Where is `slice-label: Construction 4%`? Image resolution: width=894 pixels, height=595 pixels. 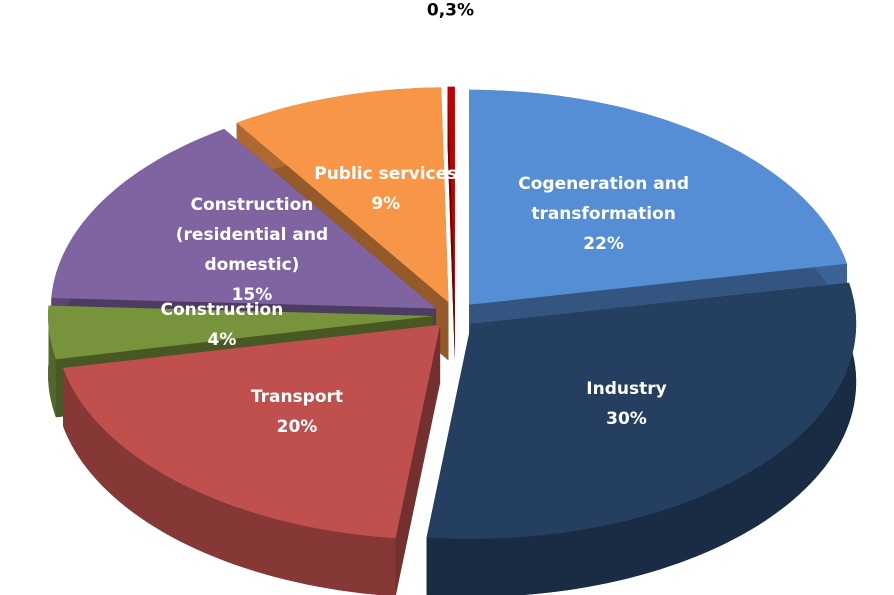
slice-label: Construction 4% is located at coordinates (222, 325).